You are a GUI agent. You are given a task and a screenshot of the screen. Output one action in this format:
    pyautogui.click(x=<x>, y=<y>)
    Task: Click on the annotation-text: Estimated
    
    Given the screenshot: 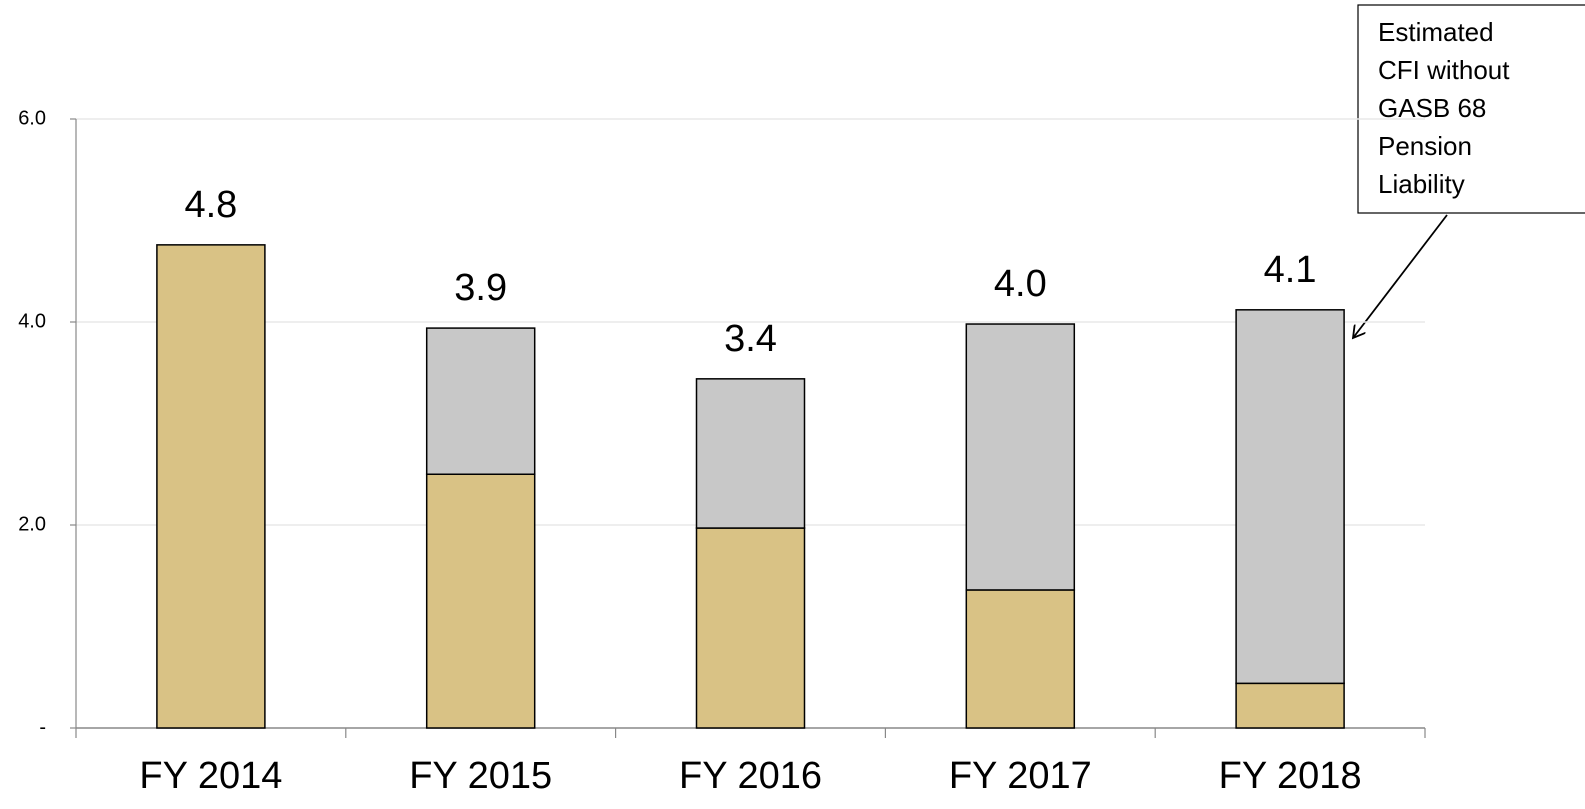 What is the action you would take?
    pyautogui.click(x=1436, y=32)
    